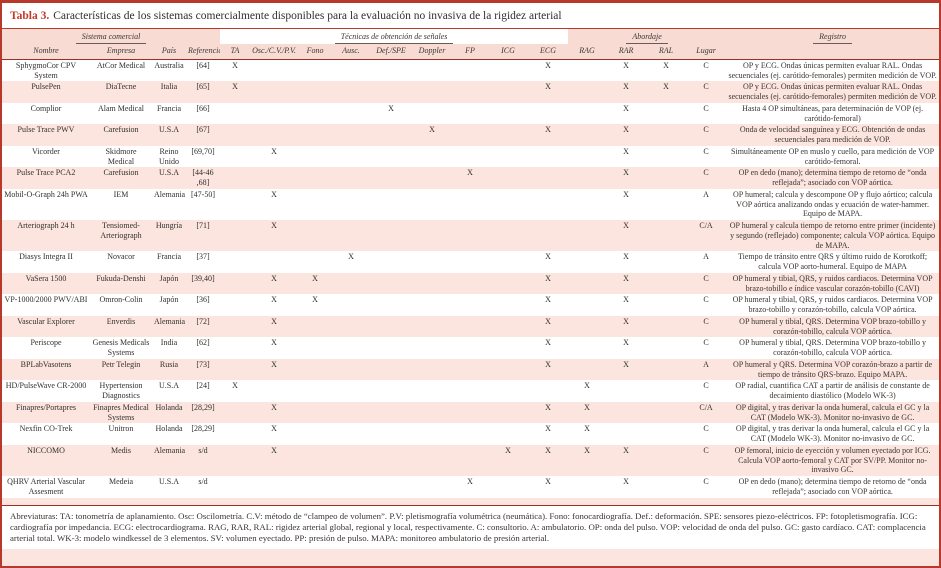 This screenshot has height=568, width=941. I want to click on column-header-registro-spacer, so click(832, 52).